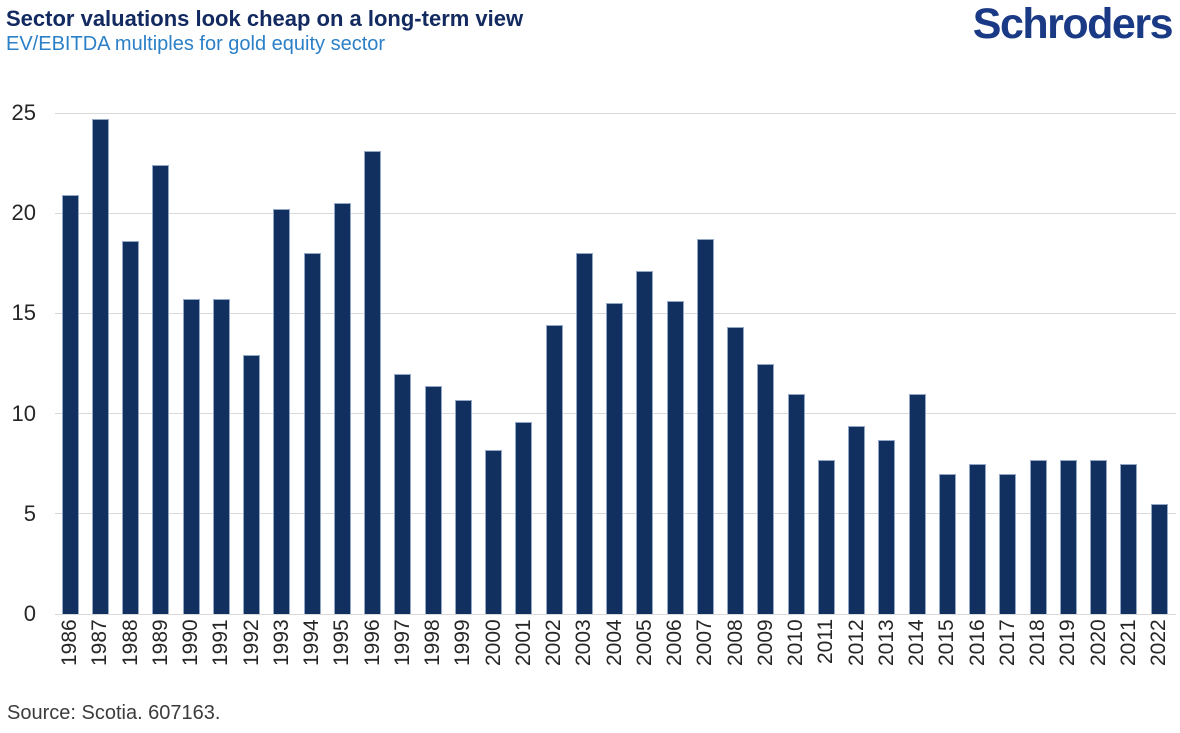 The width and height of the screenshot is (1180, 733). I want to click on bar-2019, so click(1068, 536).